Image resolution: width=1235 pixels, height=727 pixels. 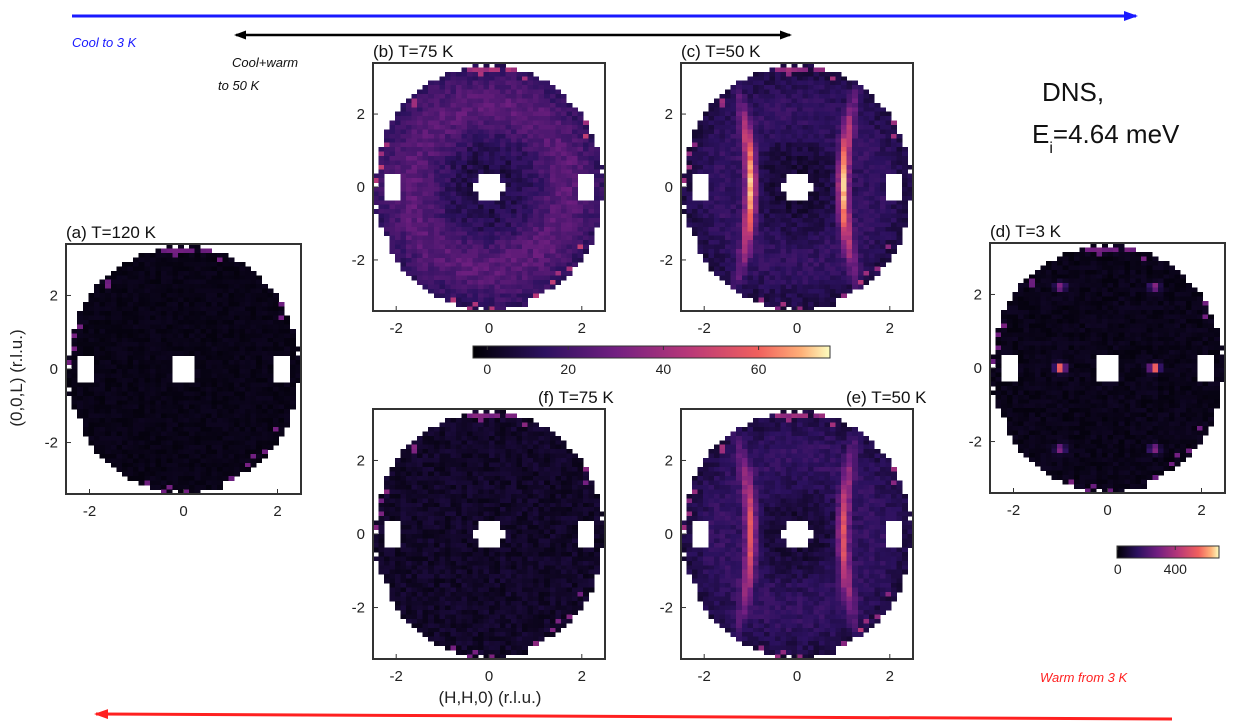 What do you see at coordinates (277, 511) in the screenshot?
I see `panel-a-xtick-label: 2` at bounding box center [277, 511].